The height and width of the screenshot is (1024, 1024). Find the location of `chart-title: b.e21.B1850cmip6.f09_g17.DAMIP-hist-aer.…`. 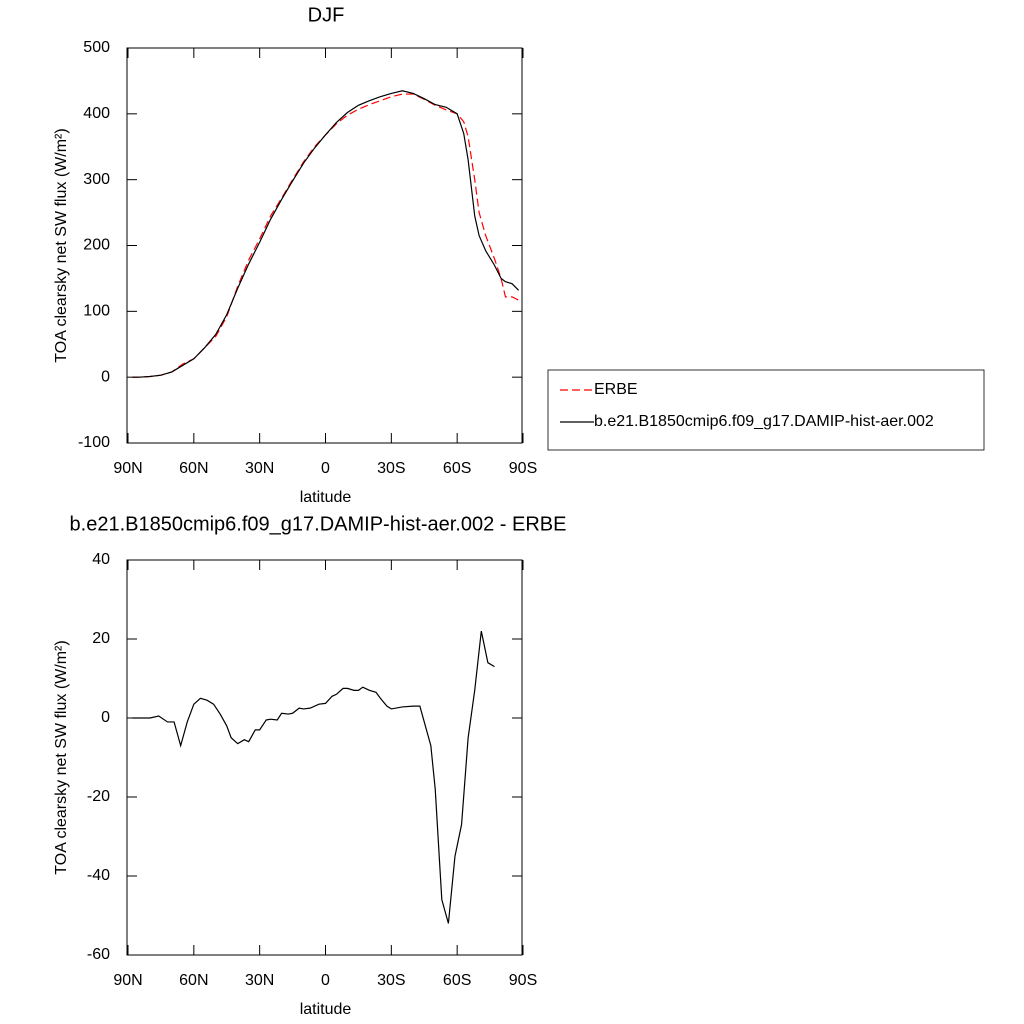

chart-title: b.e21.B1850cmip6.f09_g17.DAMIP-hist-aer.… is located at coordinates (318, 524).